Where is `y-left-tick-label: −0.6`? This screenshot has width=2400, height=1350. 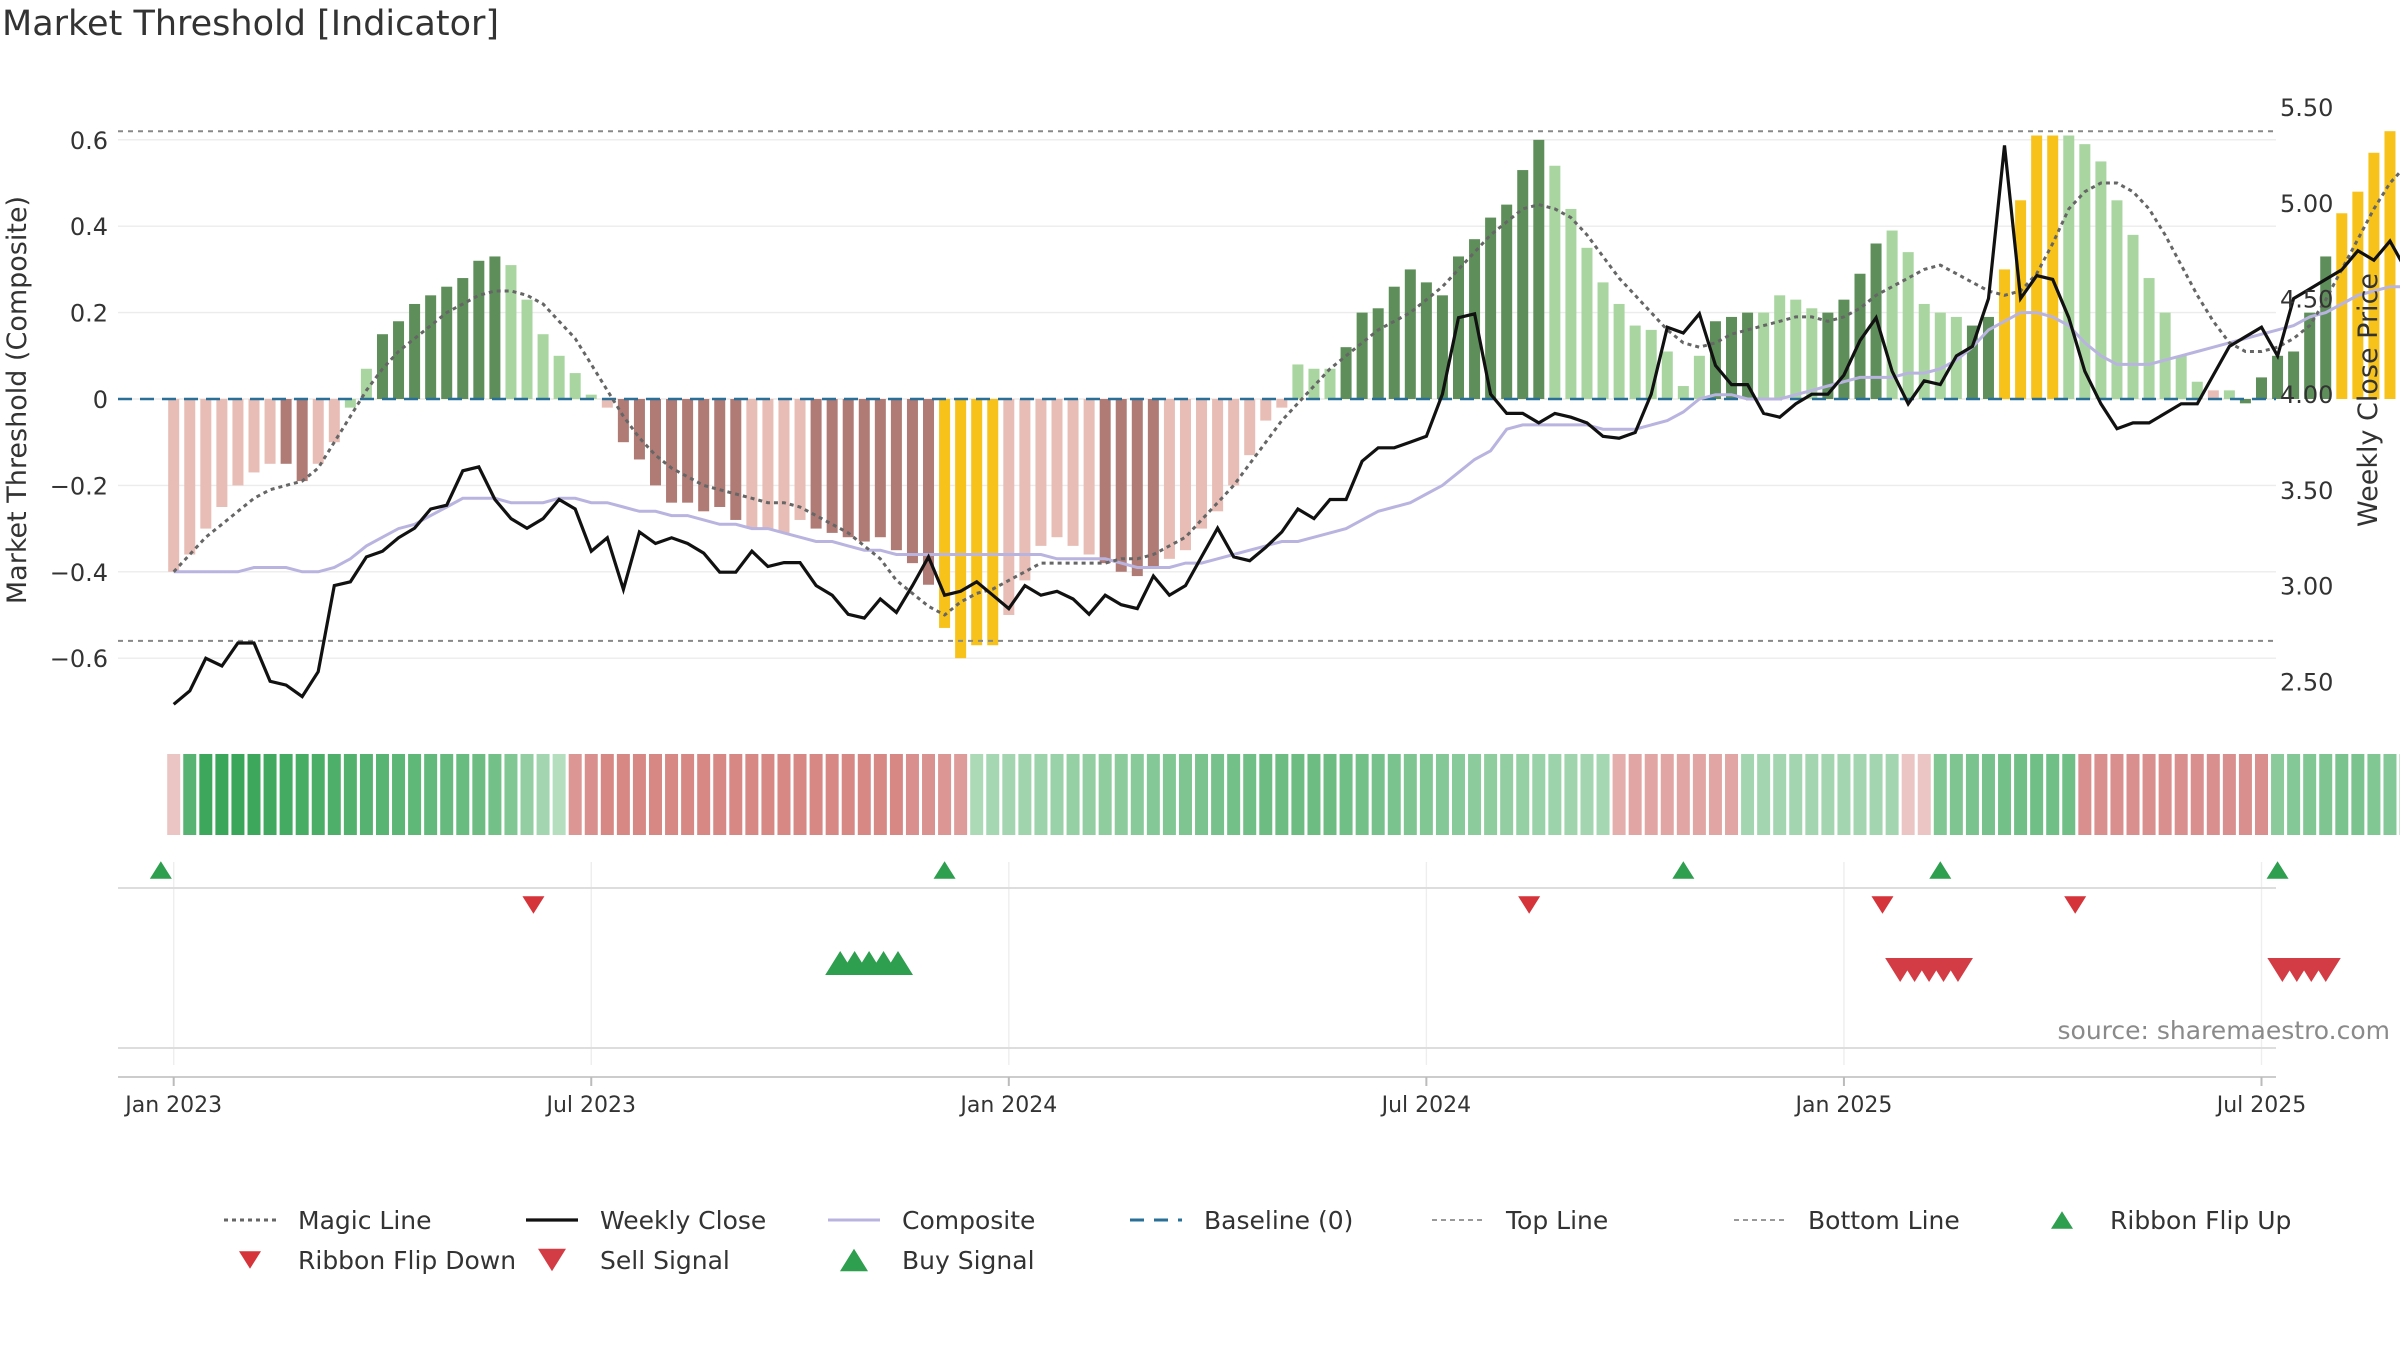 y-left-tick-label: −0.6 is located at coordinates (79, 659).